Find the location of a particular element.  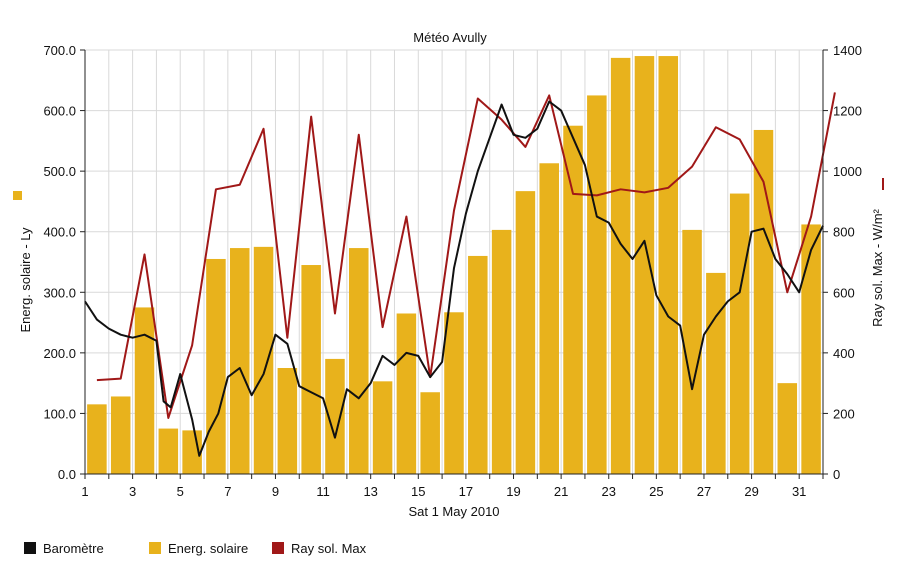

left-tick-label: 500.0 is located at coordinates (59, 171).